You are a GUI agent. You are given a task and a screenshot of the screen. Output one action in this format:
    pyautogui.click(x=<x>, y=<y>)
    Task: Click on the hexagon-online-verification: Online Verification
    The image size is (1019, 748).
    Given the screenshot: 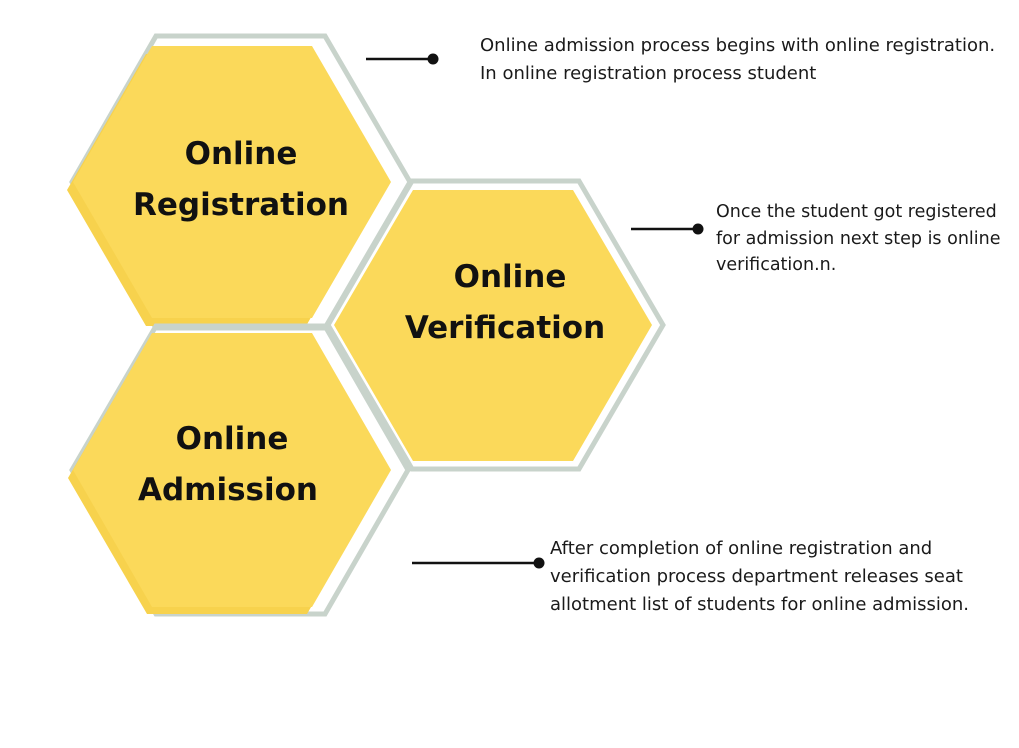 What is the action you would take?
    pyautogui.click(x=495, y=325)
    